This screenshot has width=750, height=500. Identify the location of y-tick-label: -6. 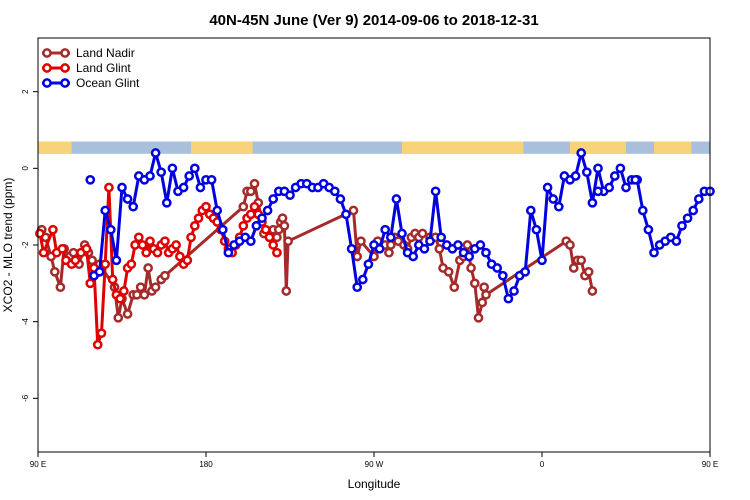
(25, 398).